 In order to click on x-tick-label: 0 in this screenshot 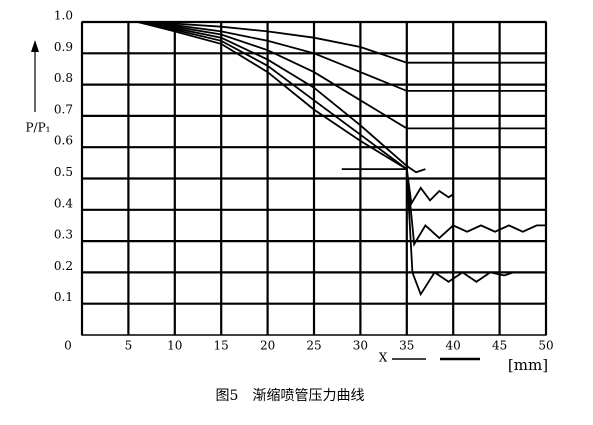, I will do `click(68, 346)`.